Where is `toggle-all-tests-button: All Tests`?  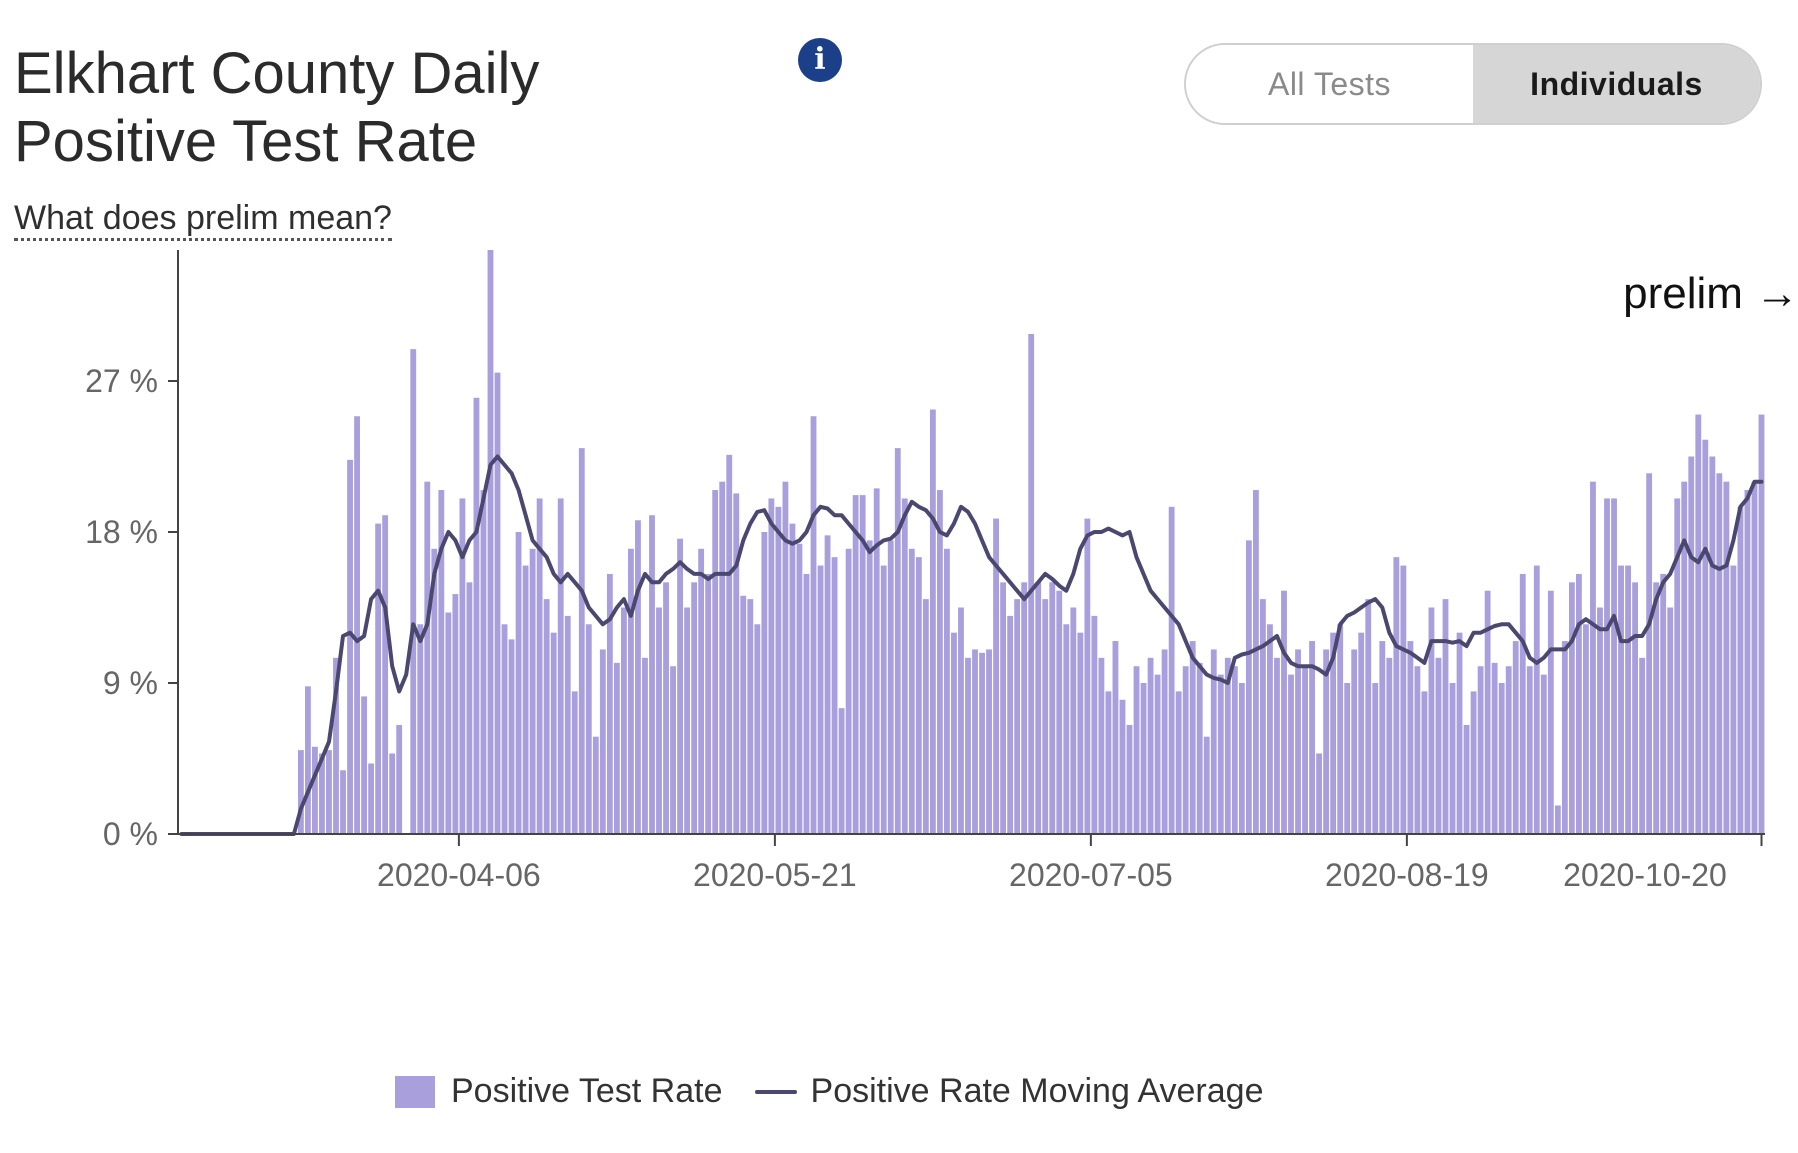
toggle-all-tests-button: All Tests is located at coordinates (1329, 84).